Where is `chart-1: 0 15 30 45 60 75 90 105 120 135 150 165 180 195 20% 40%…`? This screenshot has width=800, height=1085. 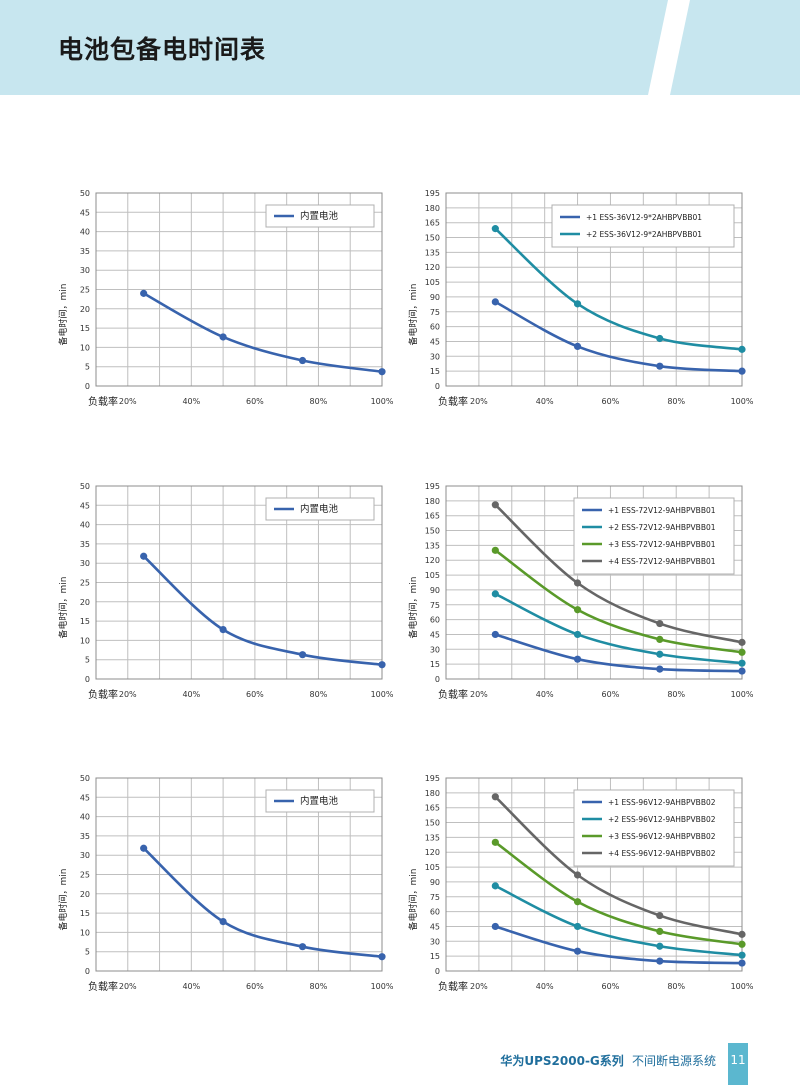 chart-1: 0 15 30 45 60 75 90 105 120 135 150 165 180 195 20% 40%… is located at coordinates (580, 298).